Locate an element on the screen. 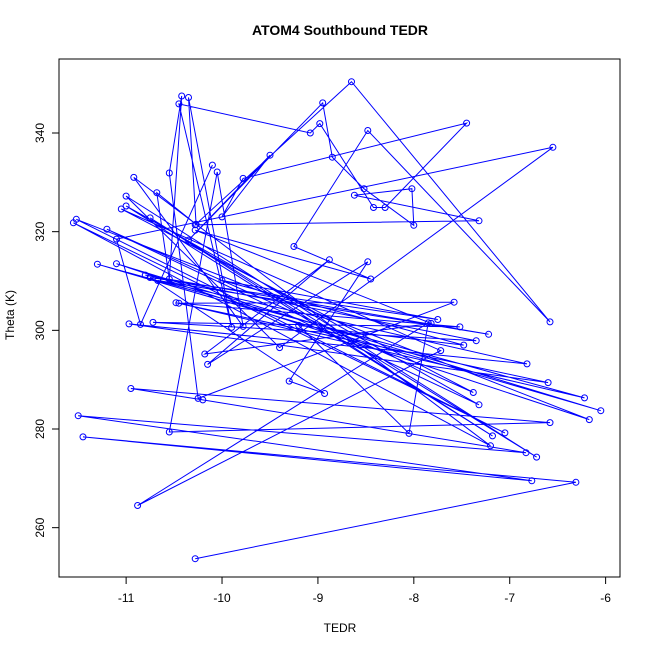 The width and height of the screenshot is (650, 650). x-axis-label: TEDR is located at coordinates (340, 628).